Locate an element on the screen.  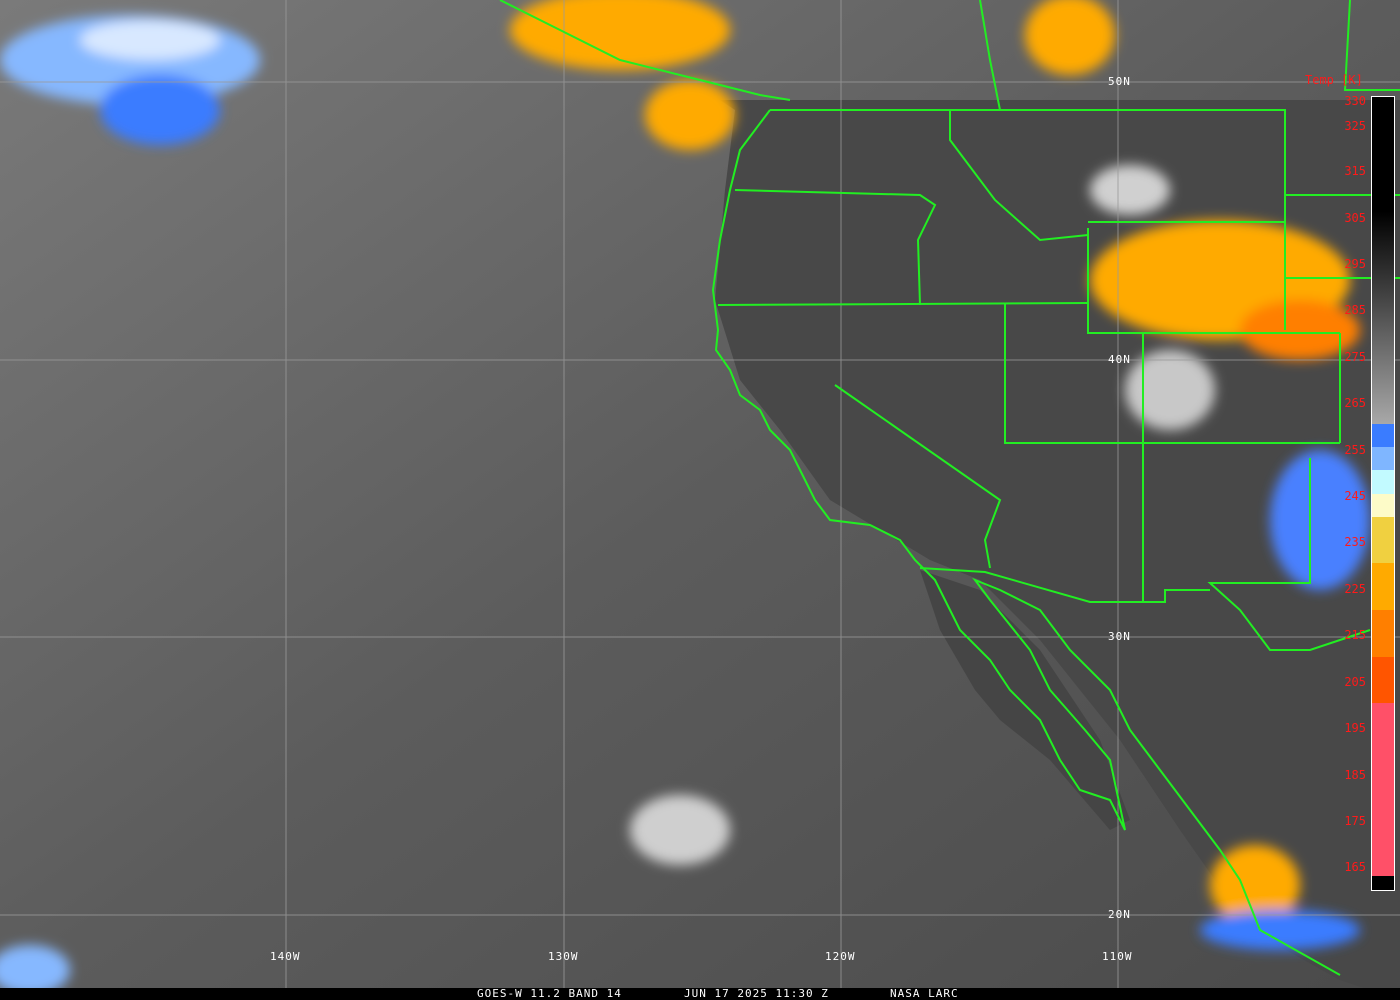
colorbar-tick-label: 195 is located at coordinates (1355, 728).